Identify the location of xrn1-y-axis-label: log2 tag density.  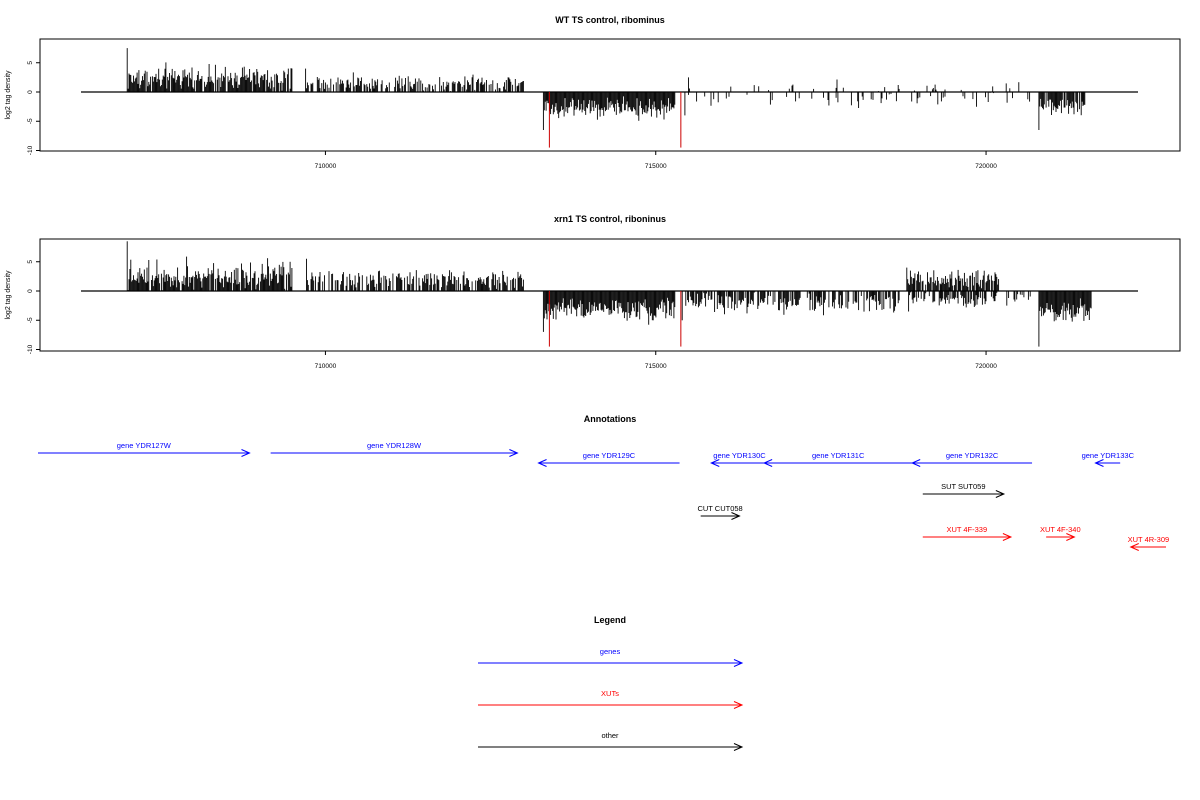
(8, 295).